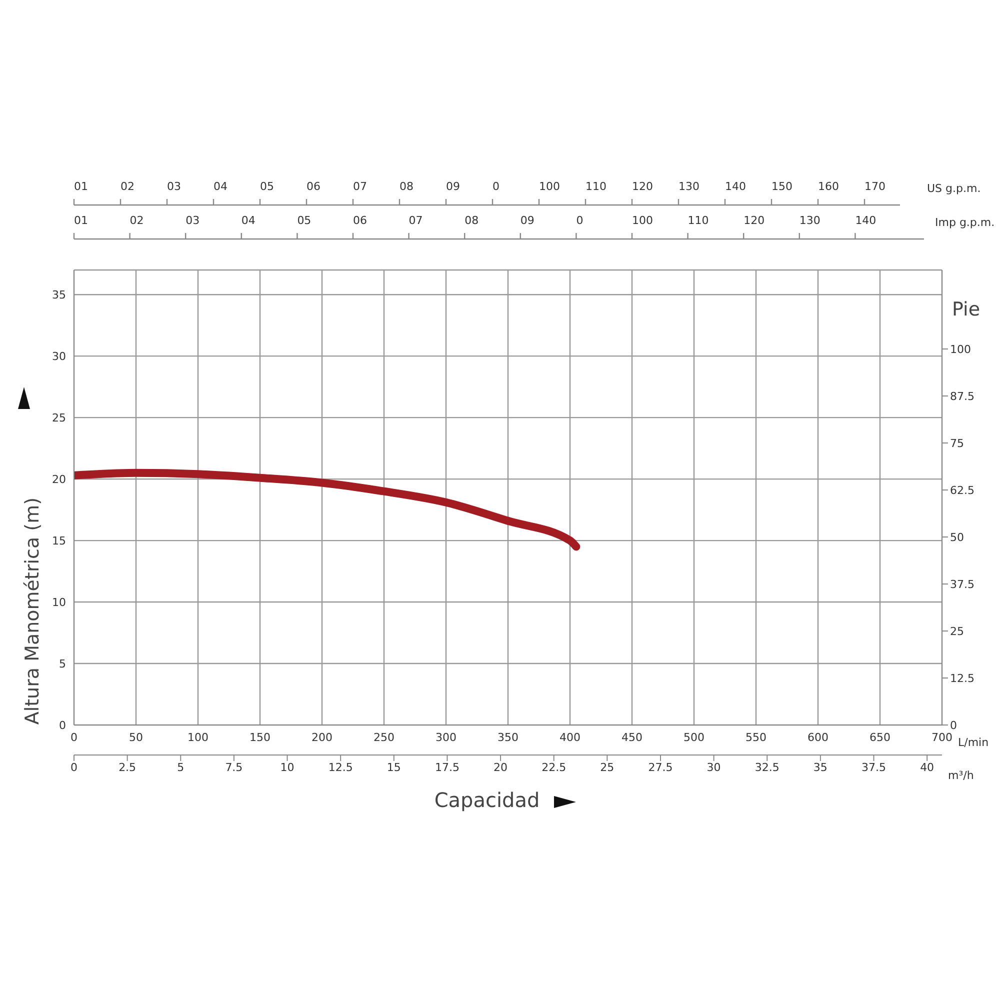  What do you see at coordinates (954, 188) in the screenshot?
I see `text: US g.p.m.` at bounding box center [954, 188].